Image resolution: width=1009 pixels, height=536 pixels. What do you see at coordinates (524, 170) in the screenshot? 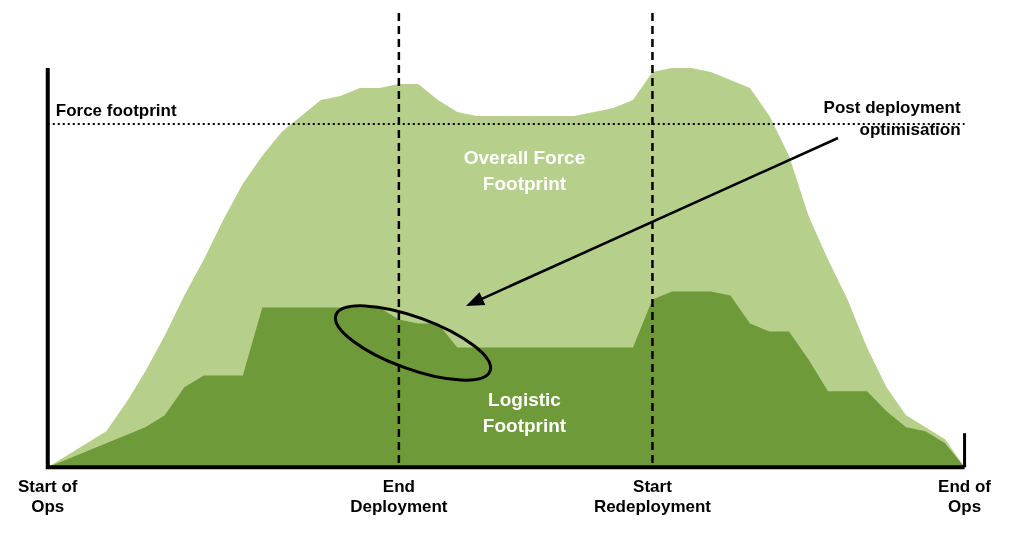
I see `series-label: Overall Force Footprint` at bounding box center [524, 170].